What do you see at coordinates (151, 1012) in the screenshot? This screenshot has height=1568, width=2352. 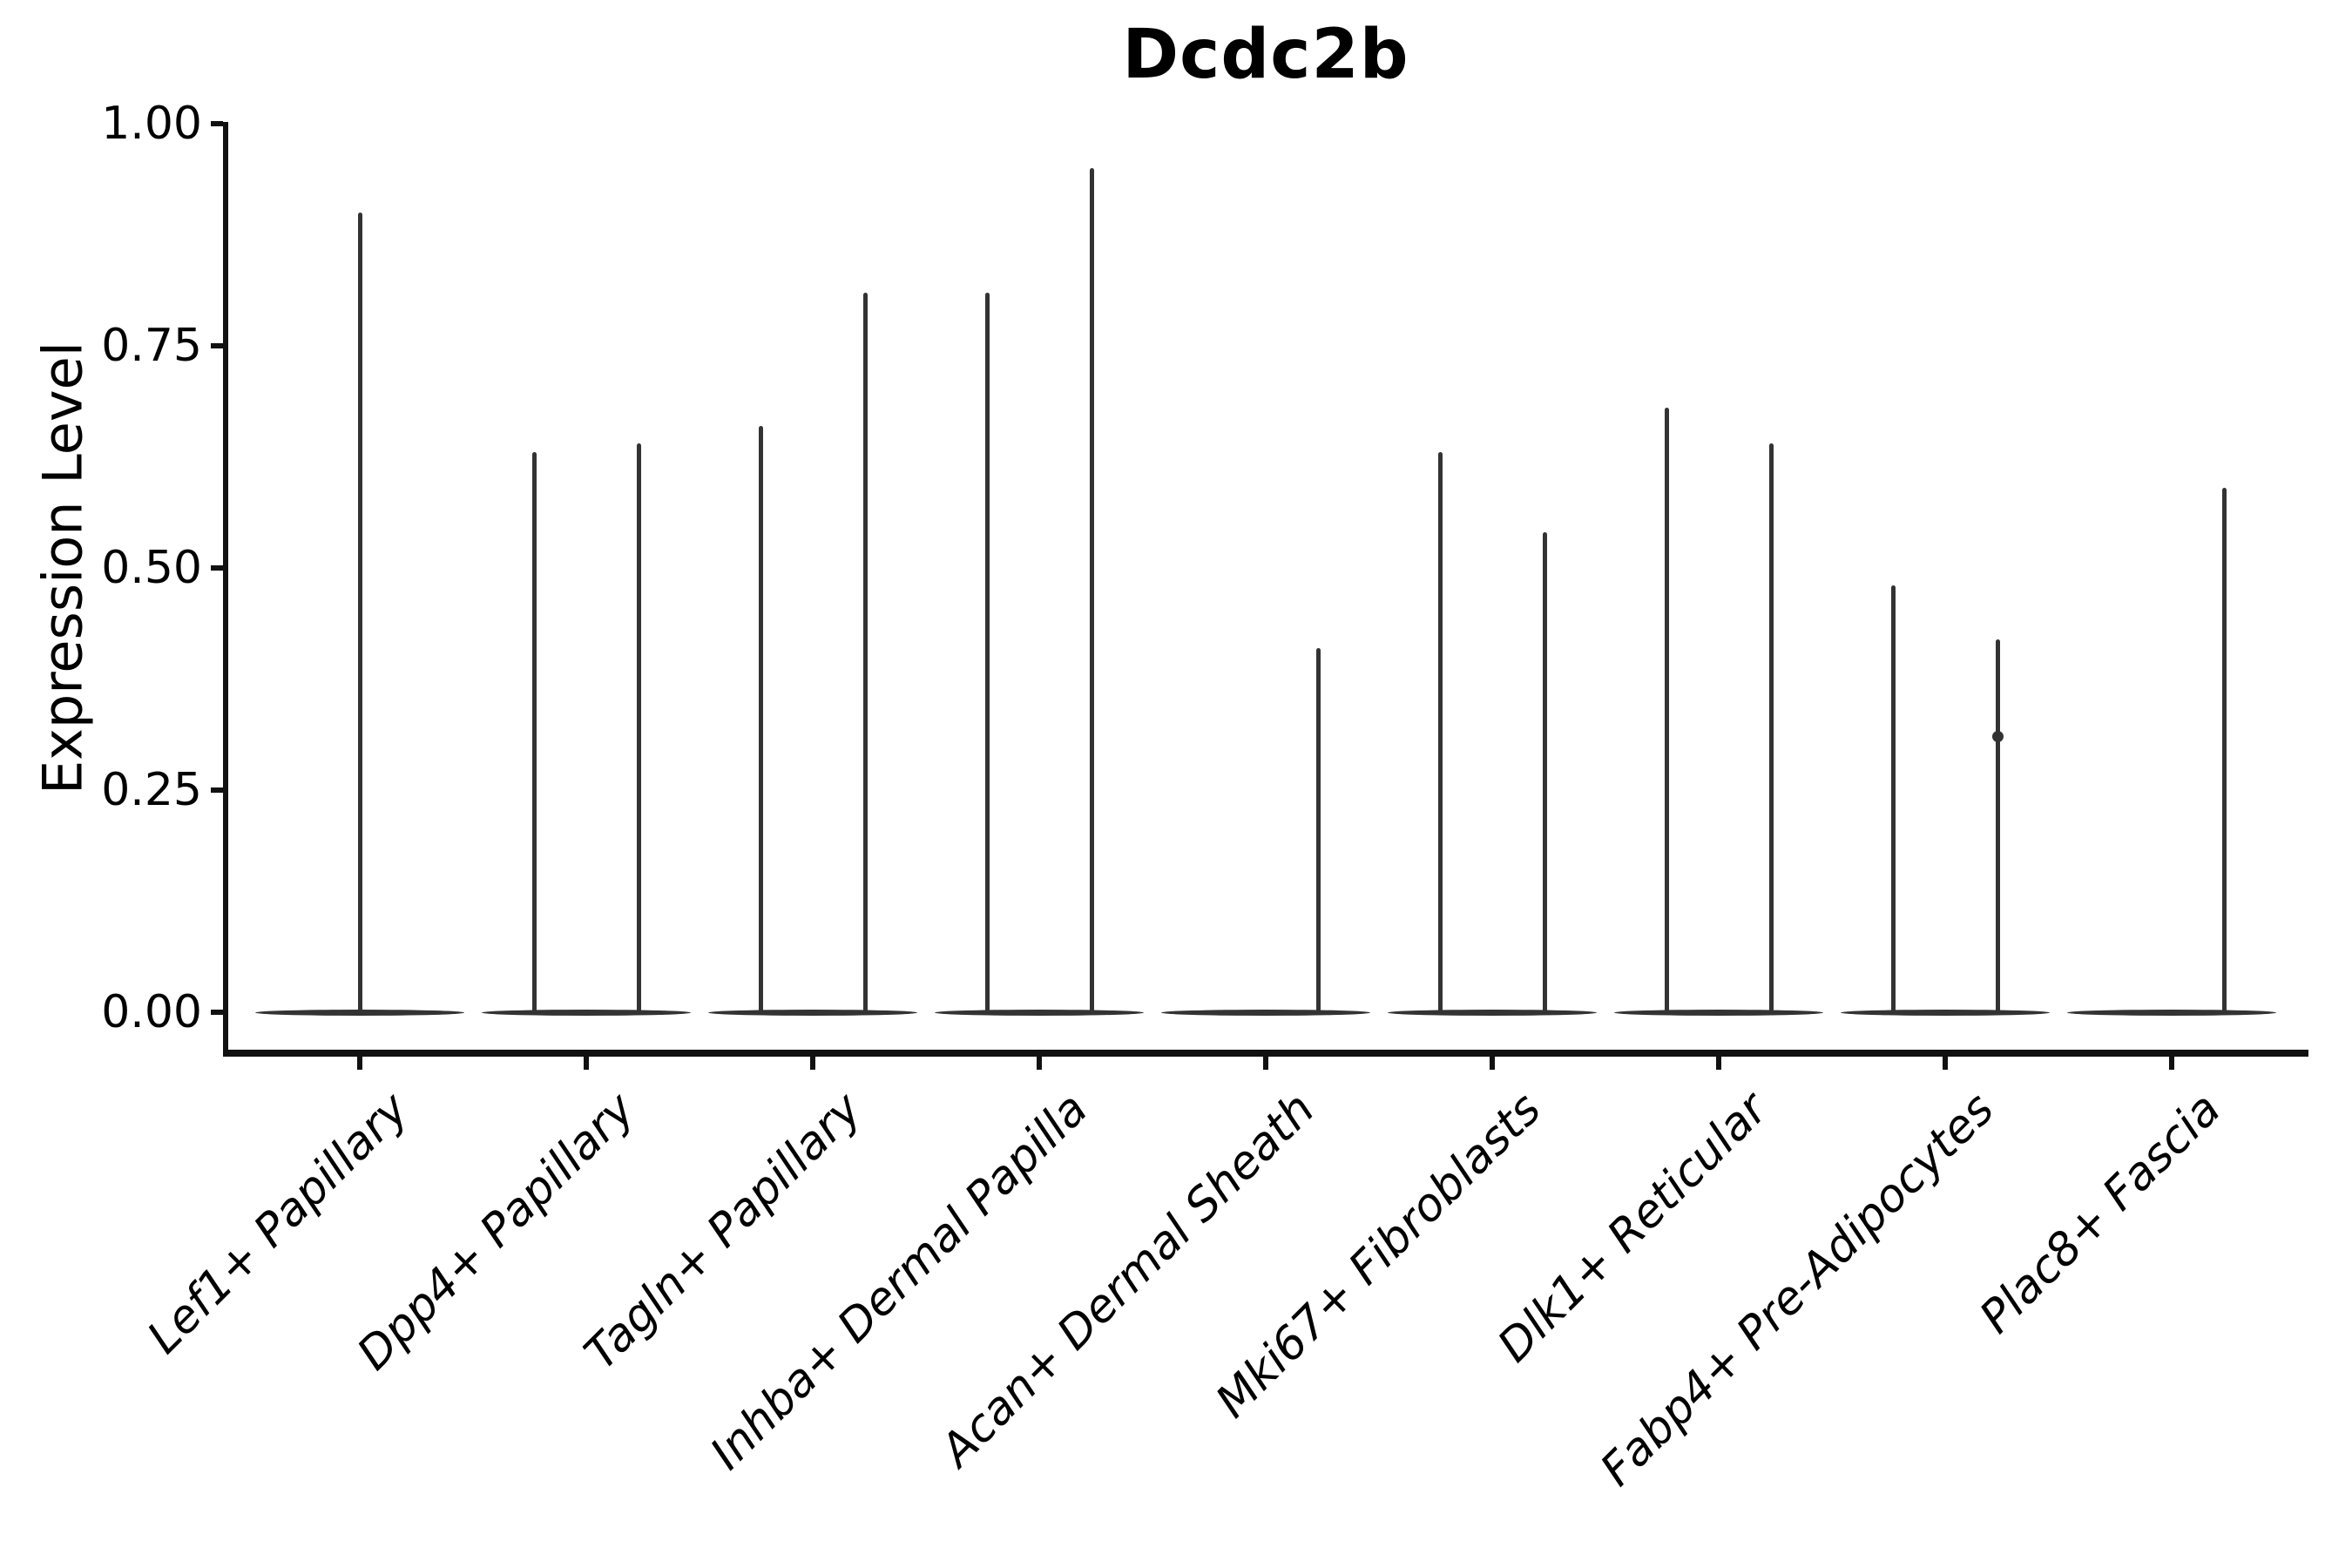 I see `y-tick-label: 0.00` at bounding box center [151, 1012].